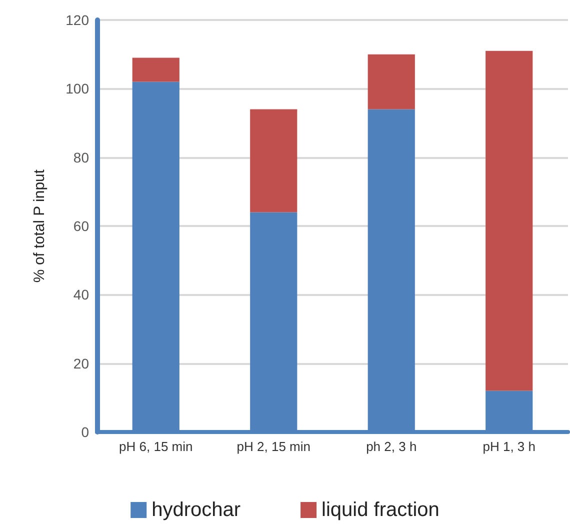  I want to click on x-tick-label: pH 6, 15 min, so click(156, 446).